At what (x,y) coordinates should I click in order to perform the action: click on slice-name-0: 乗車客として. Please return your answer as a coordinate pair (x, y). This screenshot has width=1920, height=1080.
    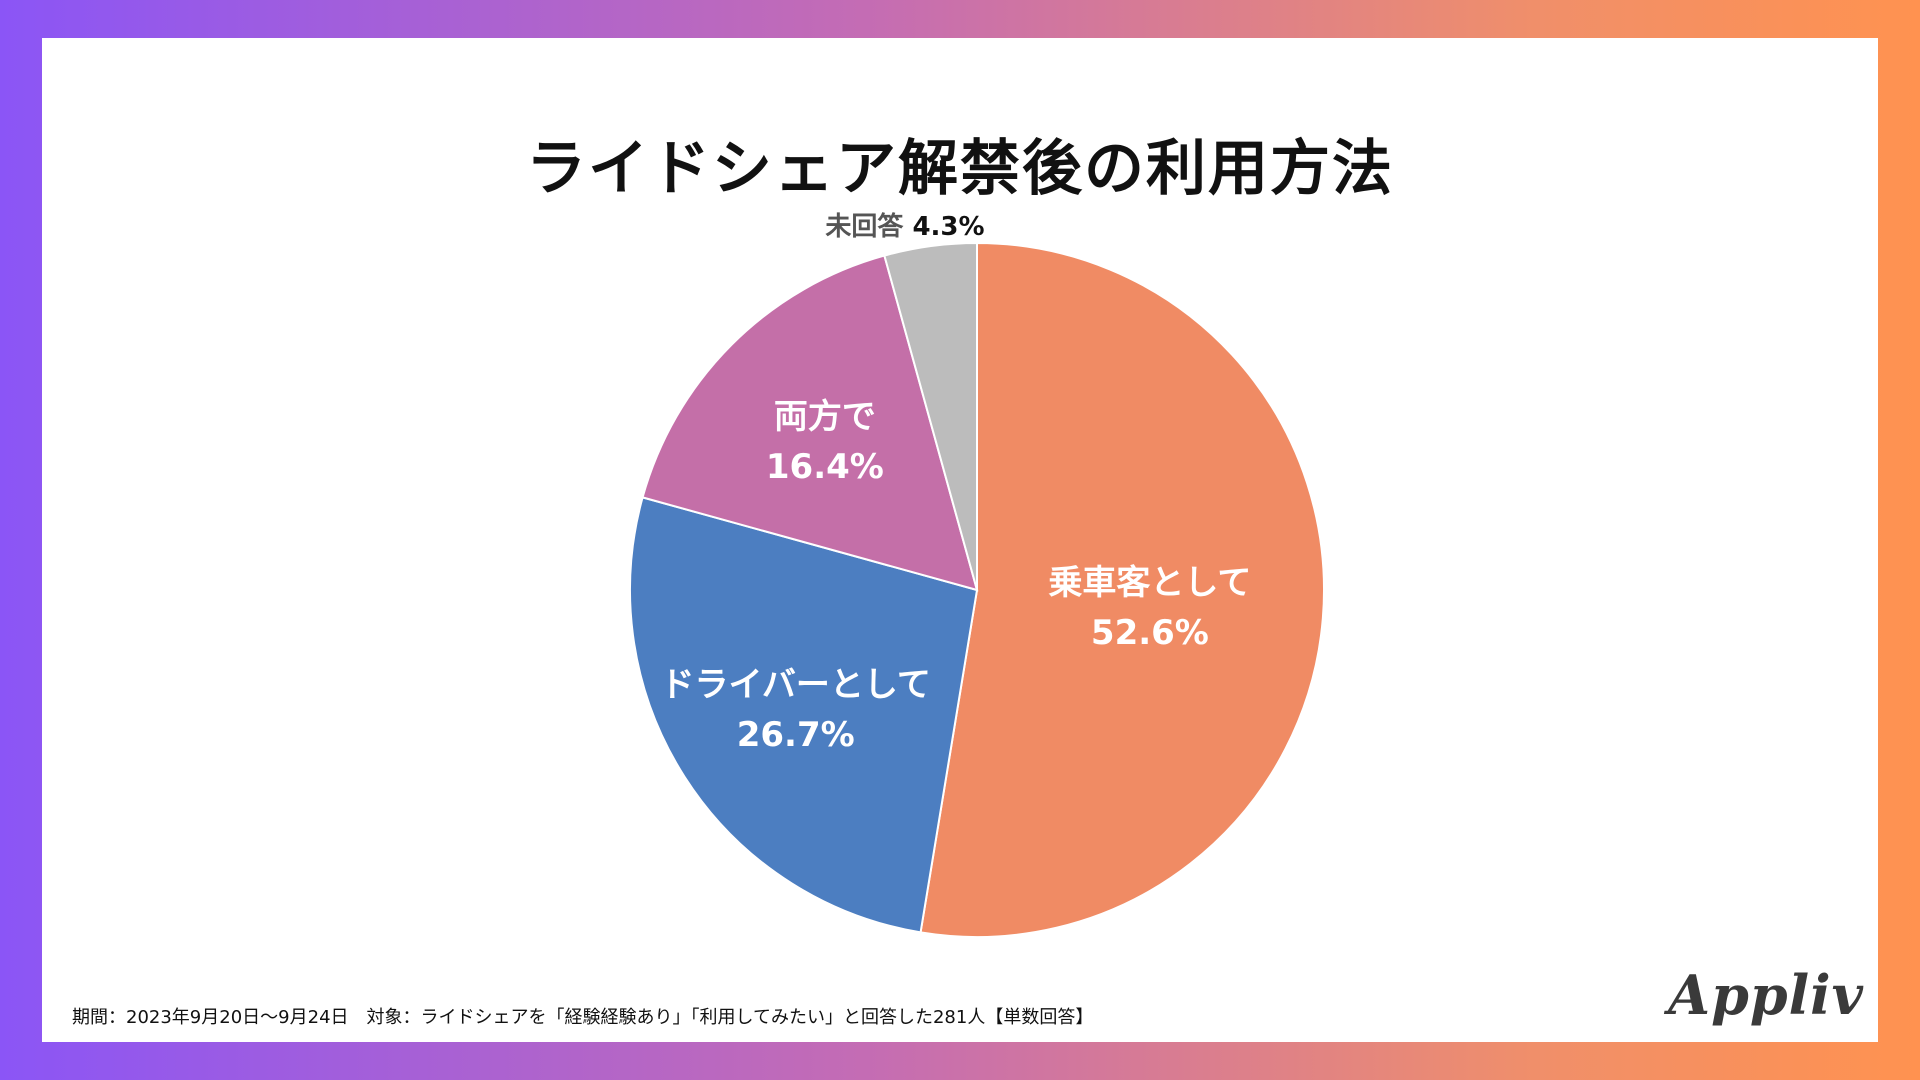
    Looking at the image, I should click on (1149, 583).